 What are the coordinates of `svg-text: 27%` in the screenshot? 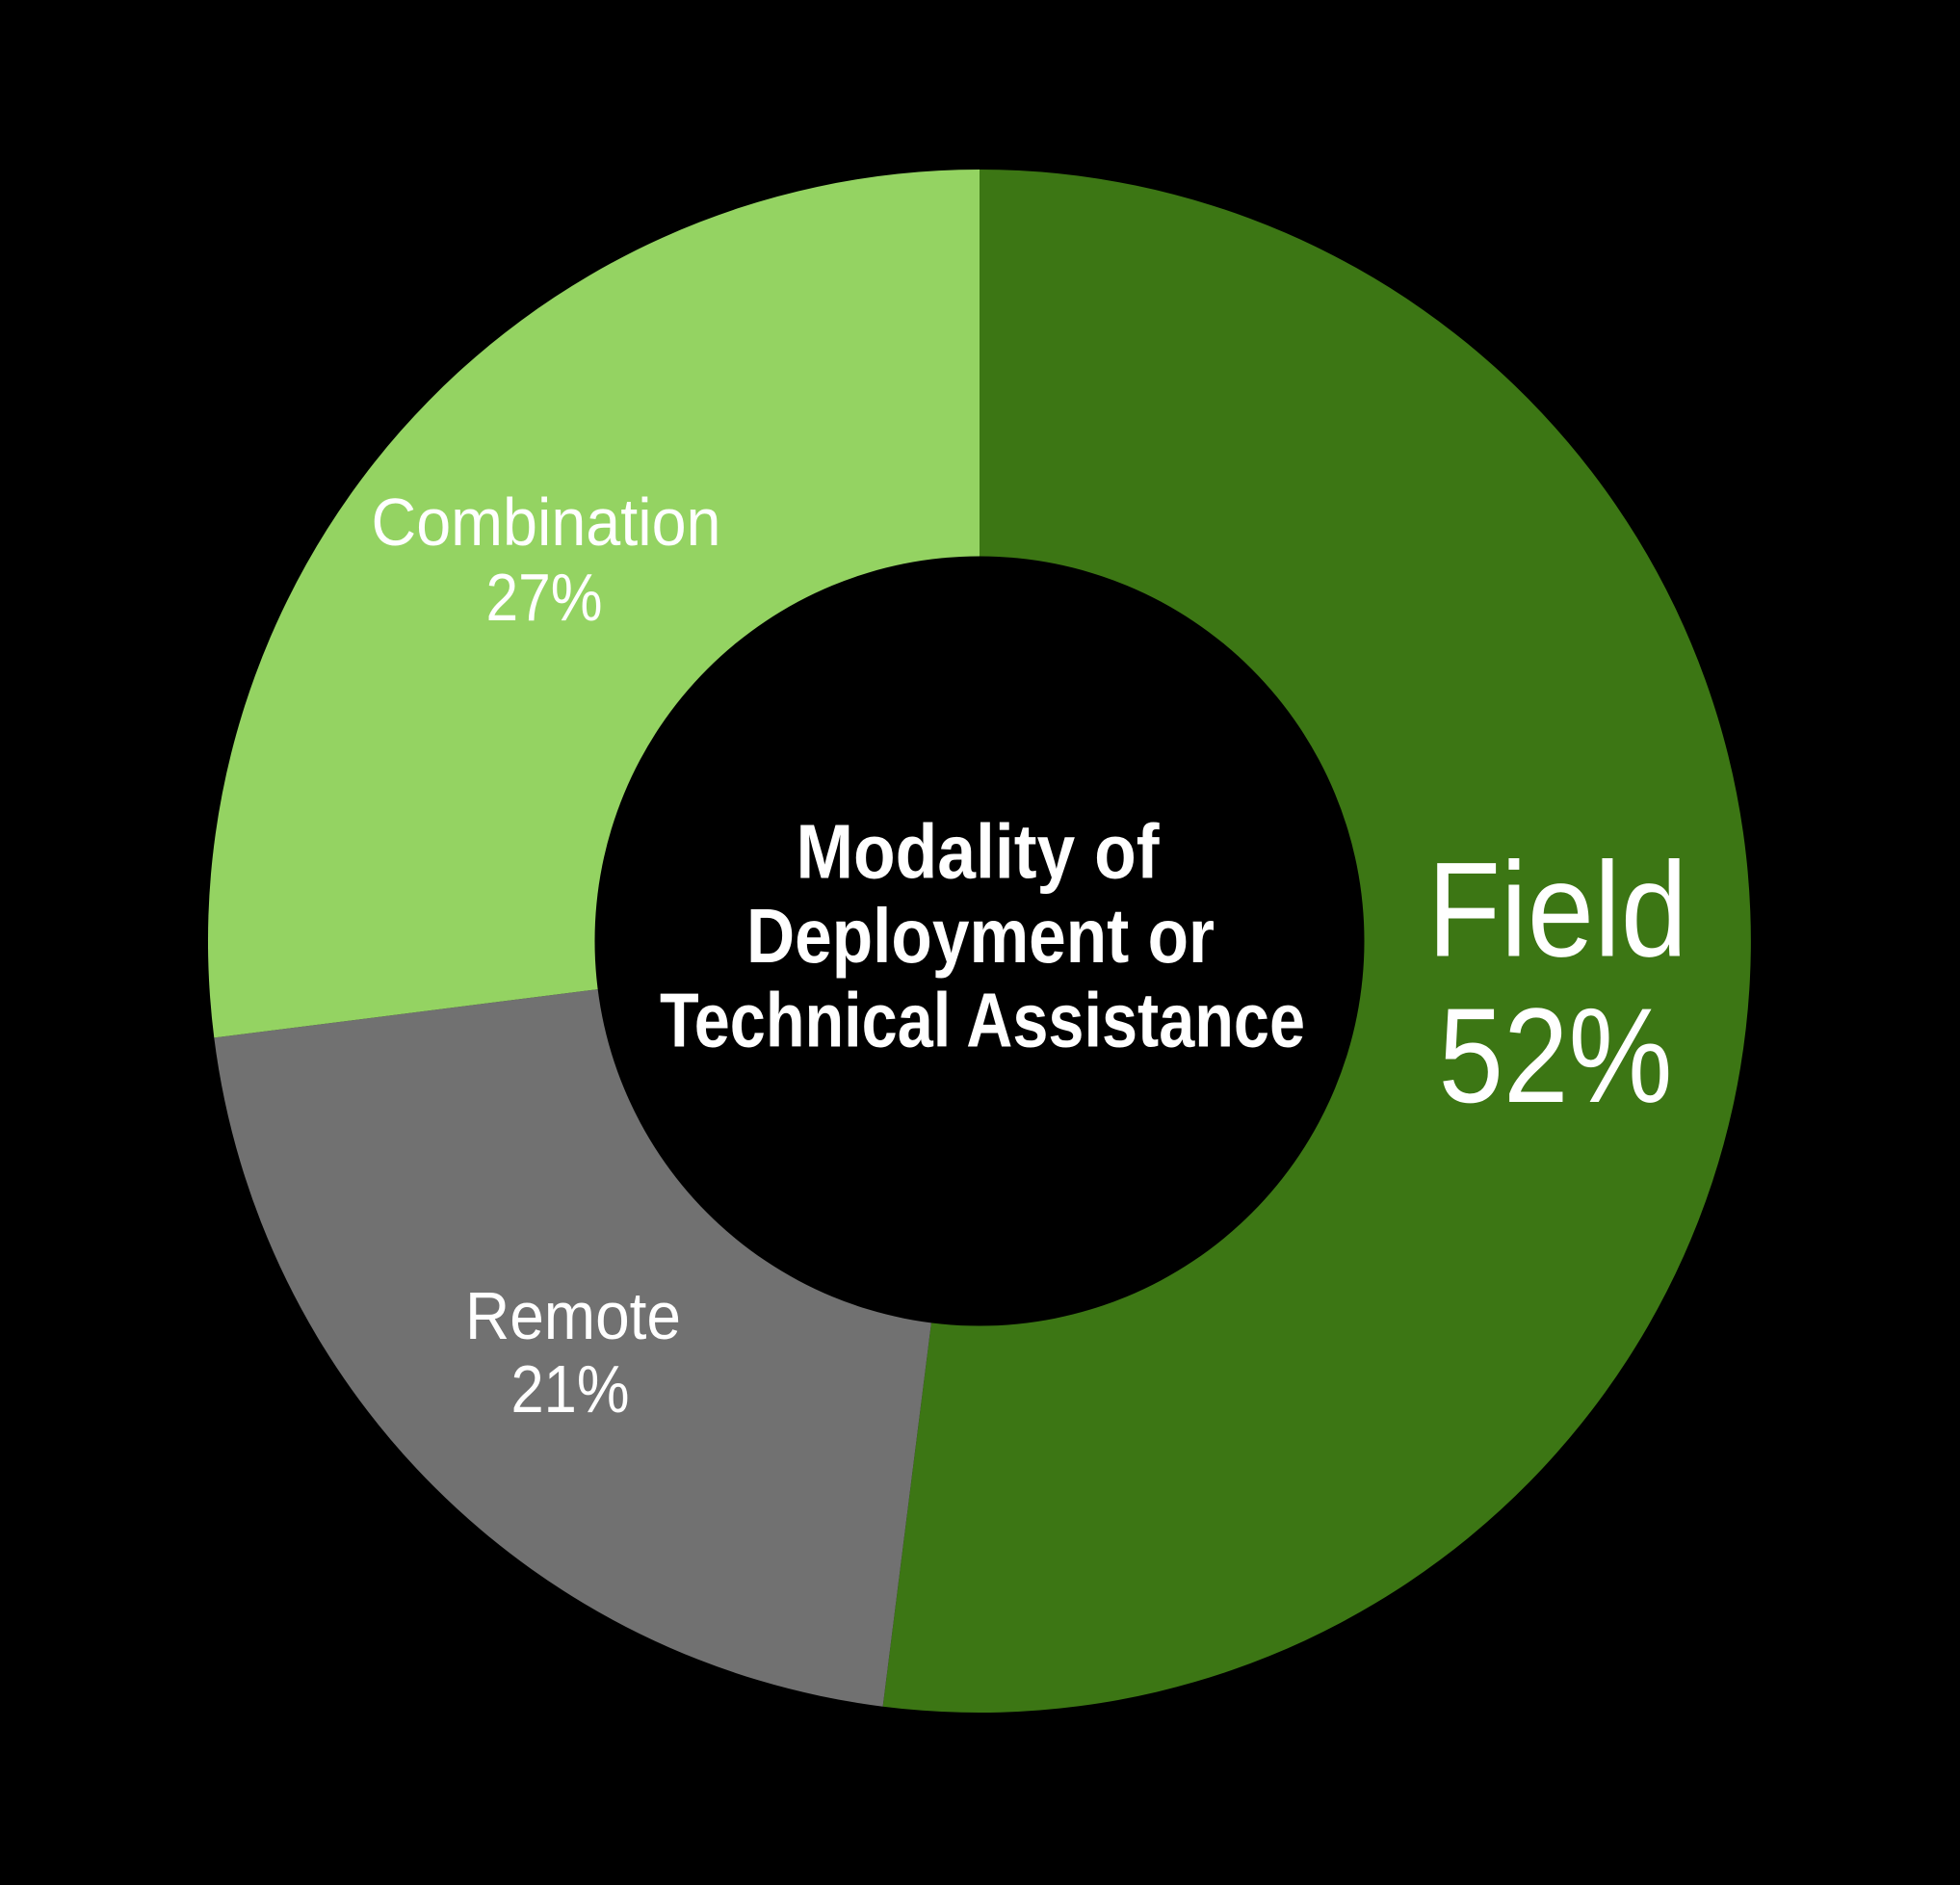 It's located at (544, 597).